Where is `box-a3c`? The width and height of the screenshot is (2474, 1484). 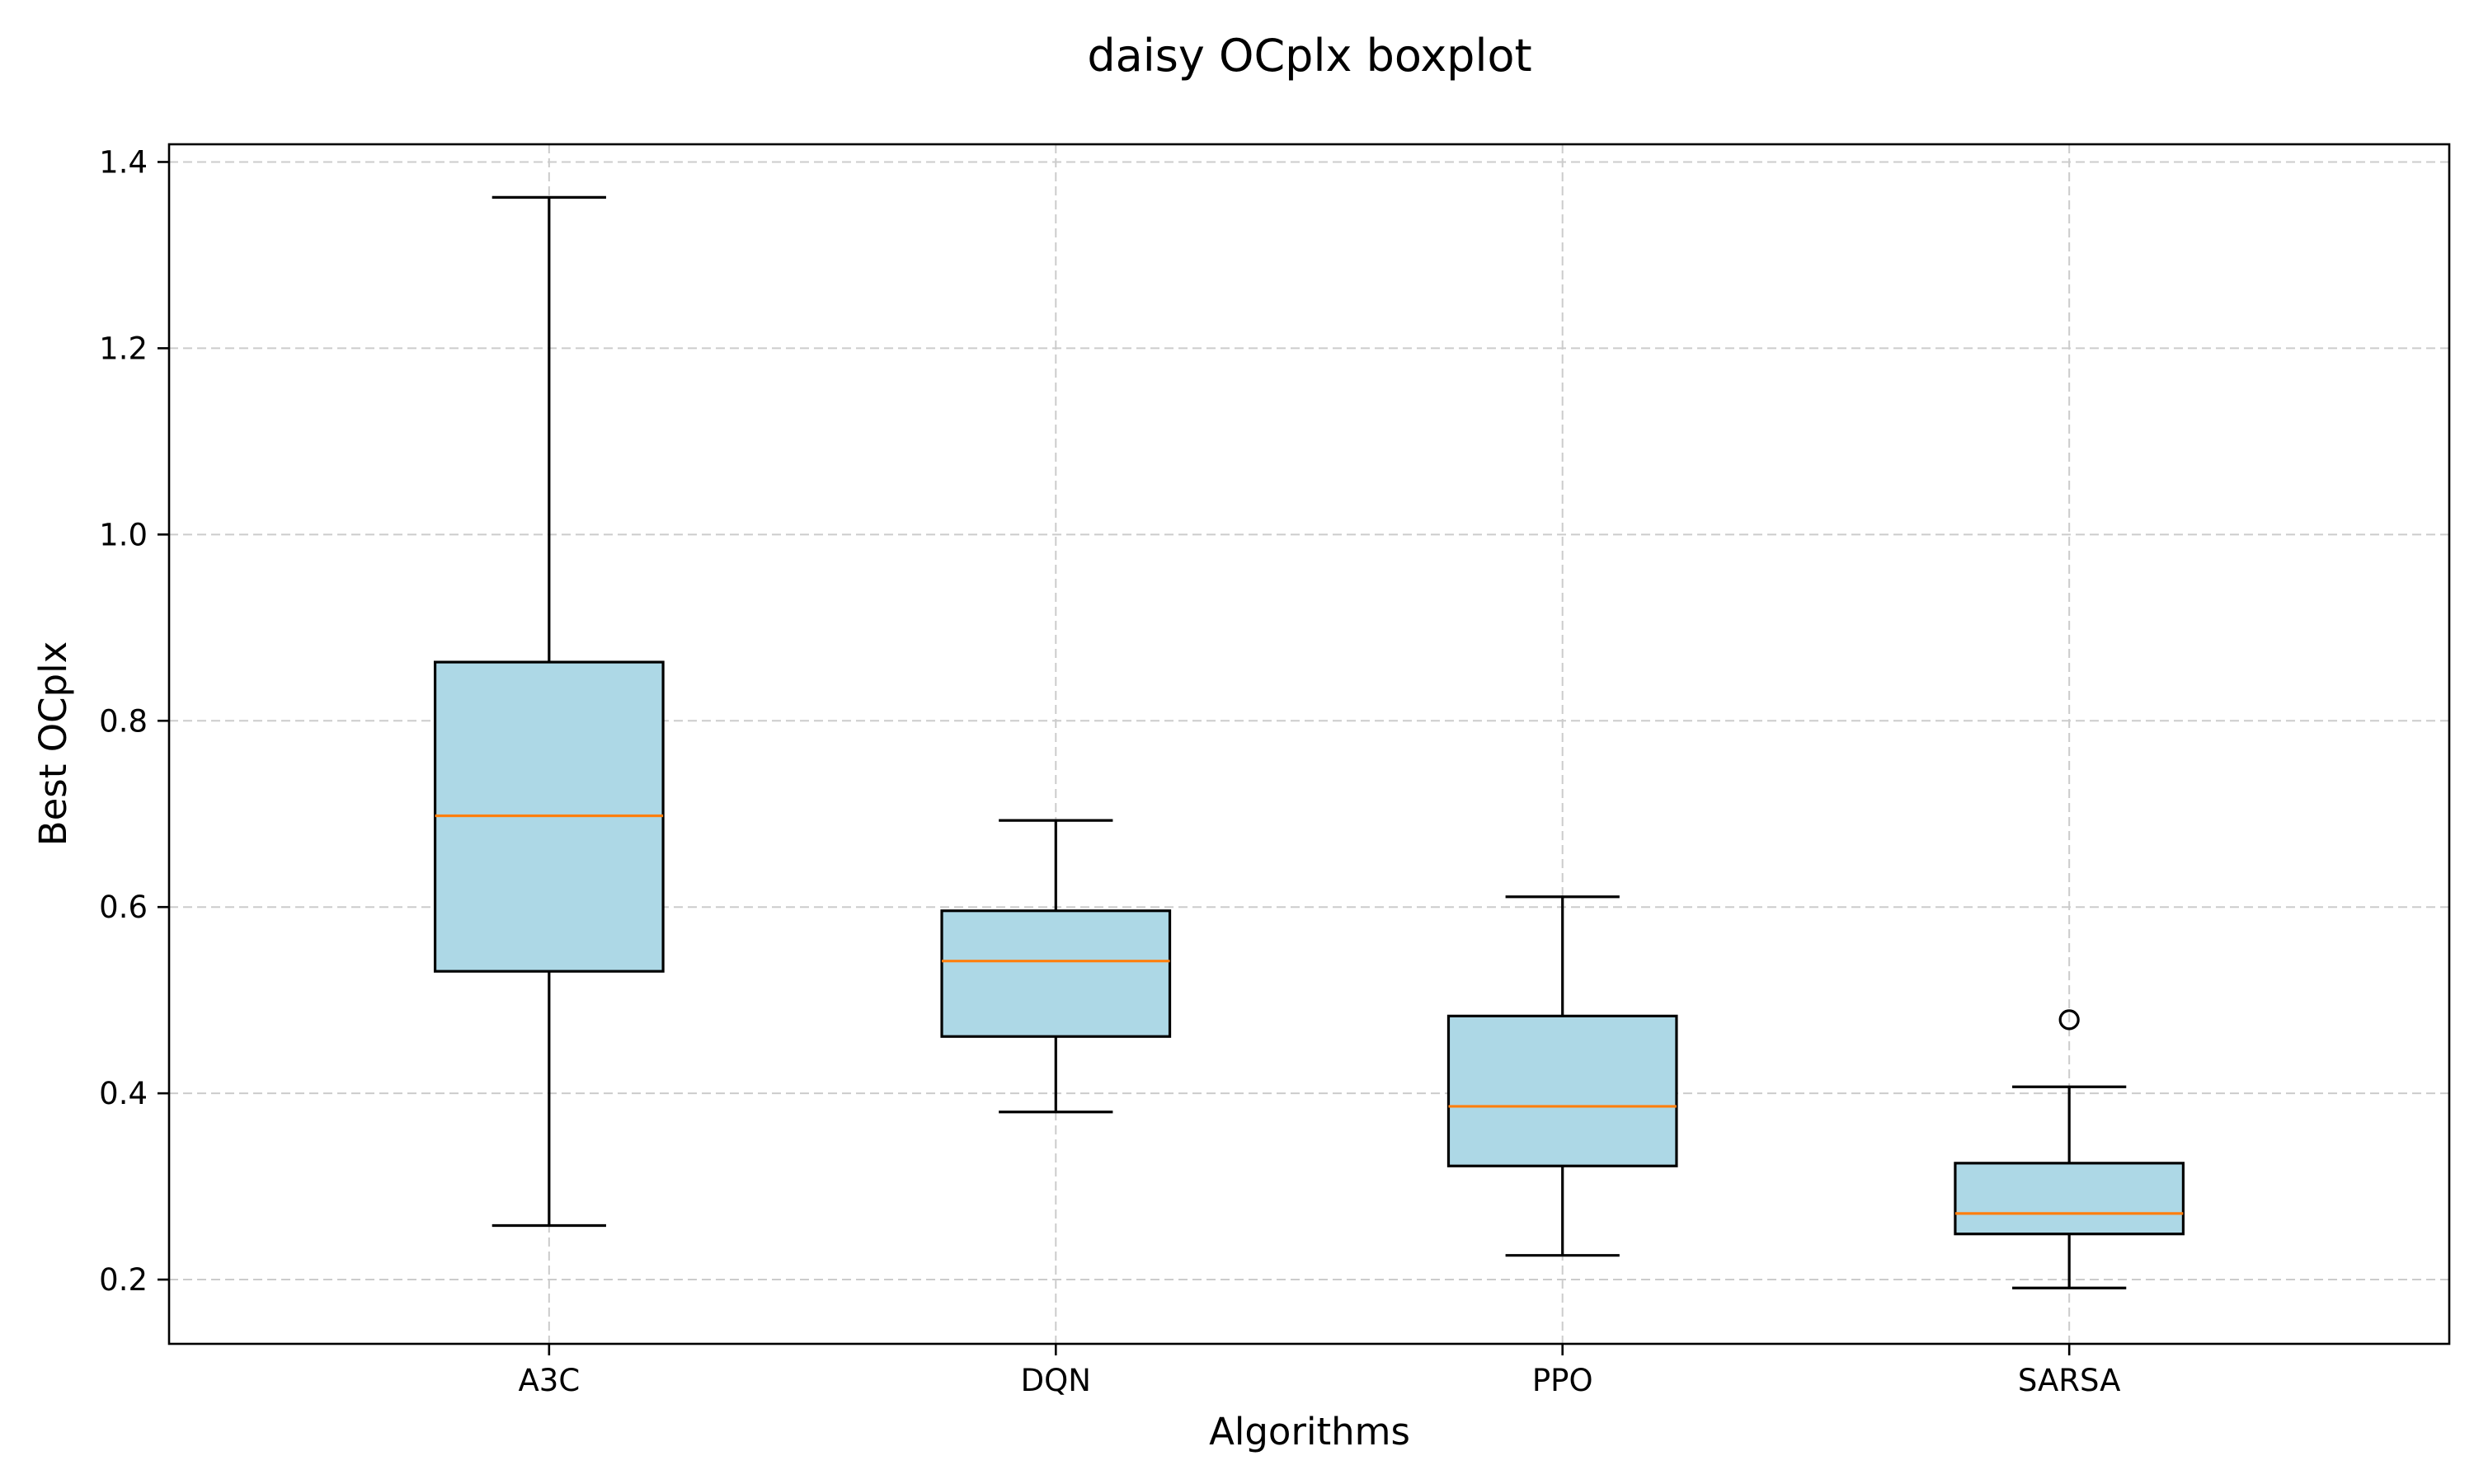
box-a3c is located at coordinates (549, 711).